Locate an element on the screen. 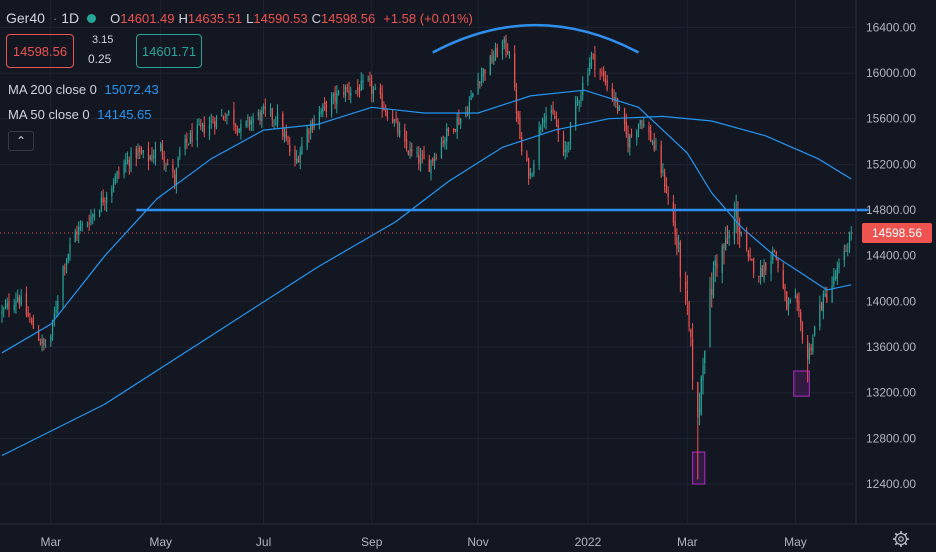 The height and width of the screenshot is (552, 936). interval-label: 1D is located at coordinates (70, 18).